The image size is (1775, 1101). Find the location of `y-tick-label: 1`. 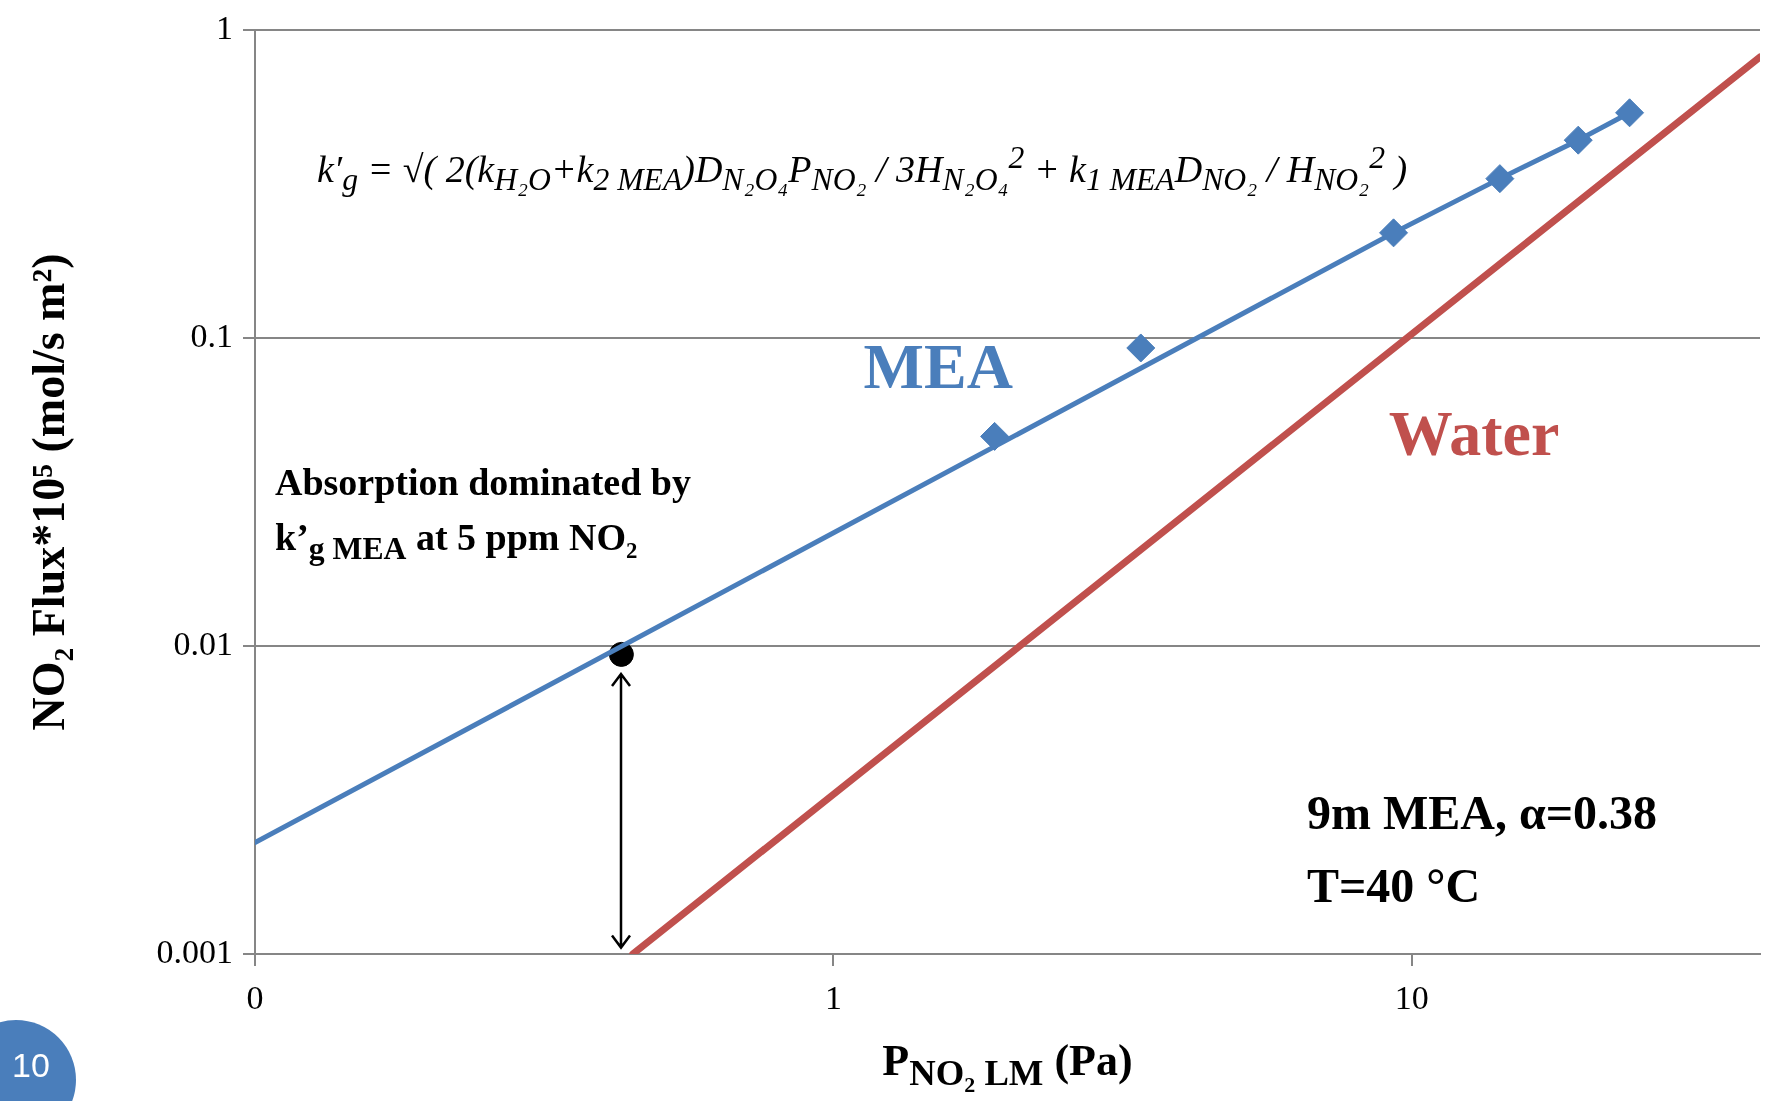

y-tick-label: 1 is located at coordinates (224, 28).